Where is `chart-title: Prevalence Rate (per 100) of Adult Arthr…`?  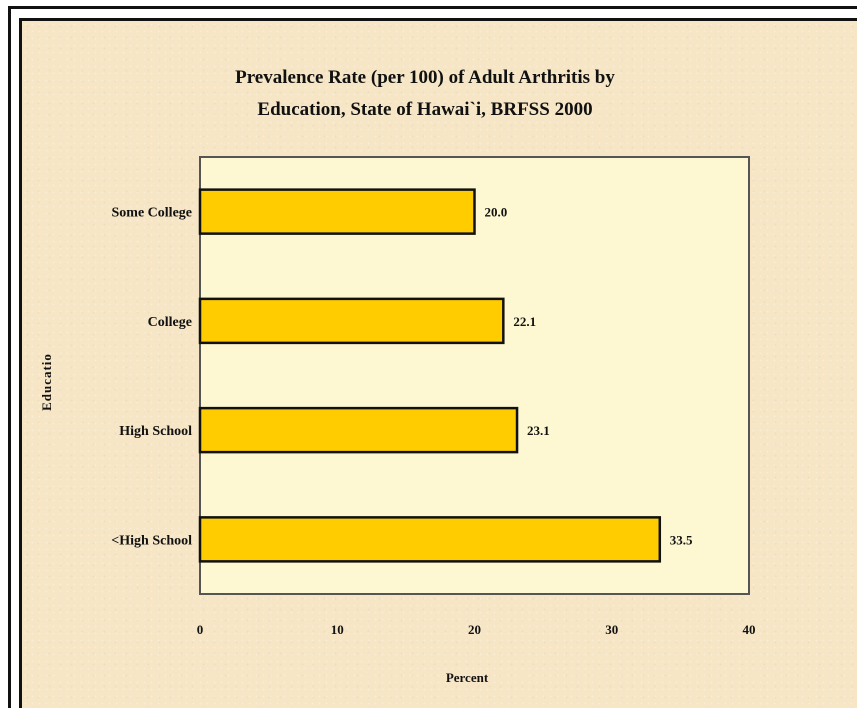 chart-title: Prevalence Rate (per 100) of Adult Arthr… is located at coordinates (425, 93).